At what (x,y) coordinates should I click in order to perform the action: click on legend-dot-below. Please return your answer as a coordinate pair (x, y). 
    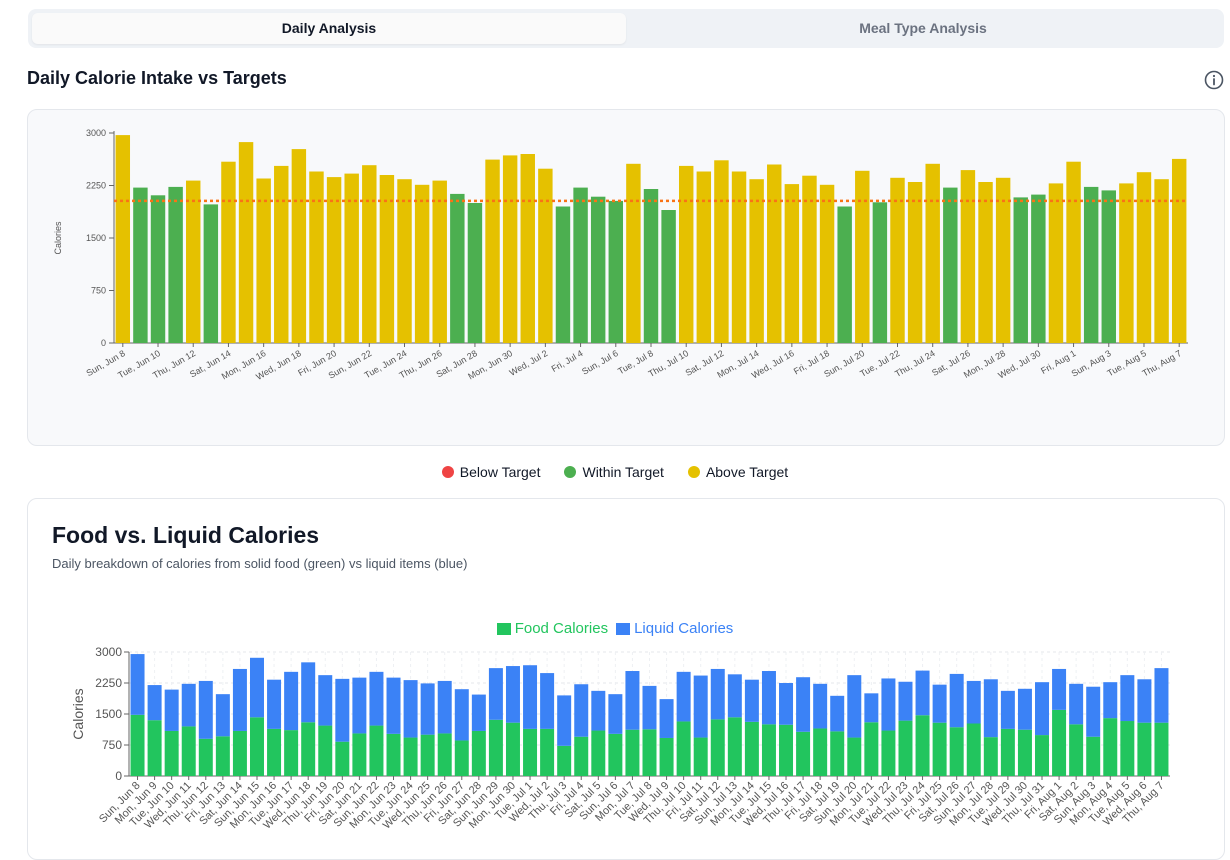
    Looking at the image, I should click on (447, 472).